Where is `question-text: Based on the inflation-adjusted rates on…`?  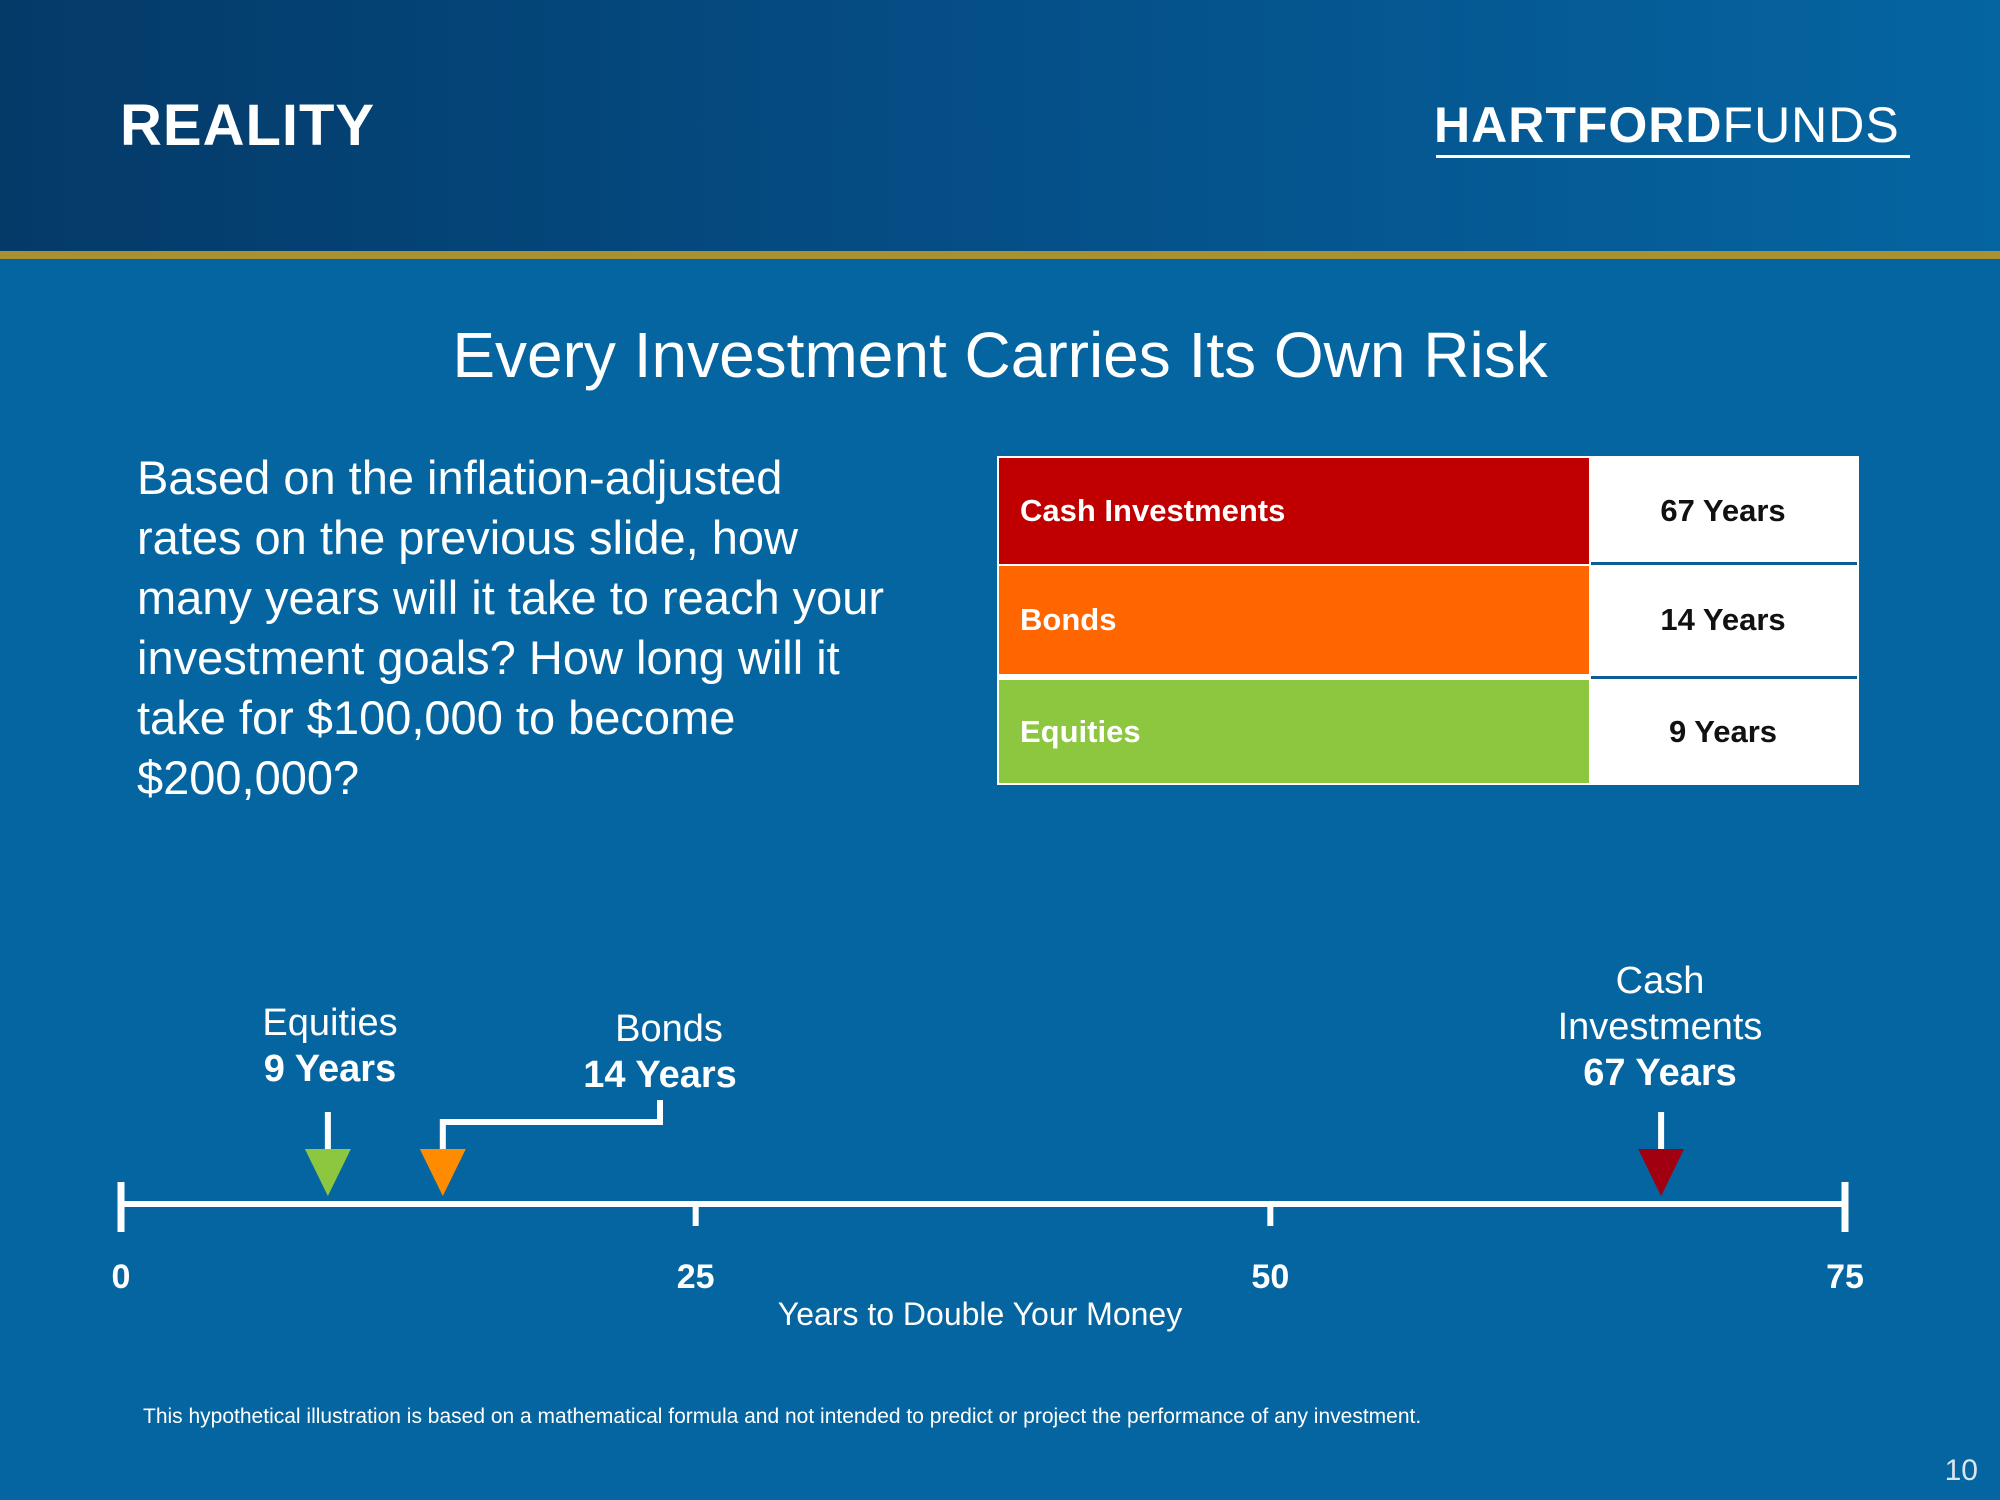
question-text: Based on the inflation-adjusted rates on… is located at coordinates (511, 627).